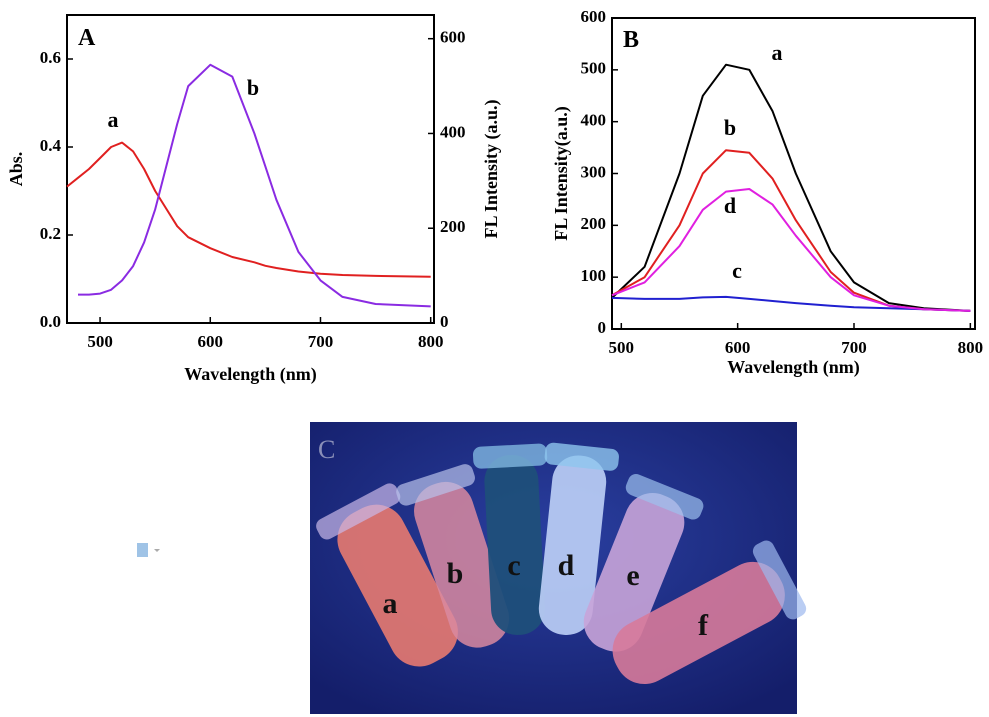 This screenshot has height=717, width=989. What do you see at coordinates (453, 37) in the screenshot?
I see `y2-tick-label: 600` at bounding box center [453, 37].